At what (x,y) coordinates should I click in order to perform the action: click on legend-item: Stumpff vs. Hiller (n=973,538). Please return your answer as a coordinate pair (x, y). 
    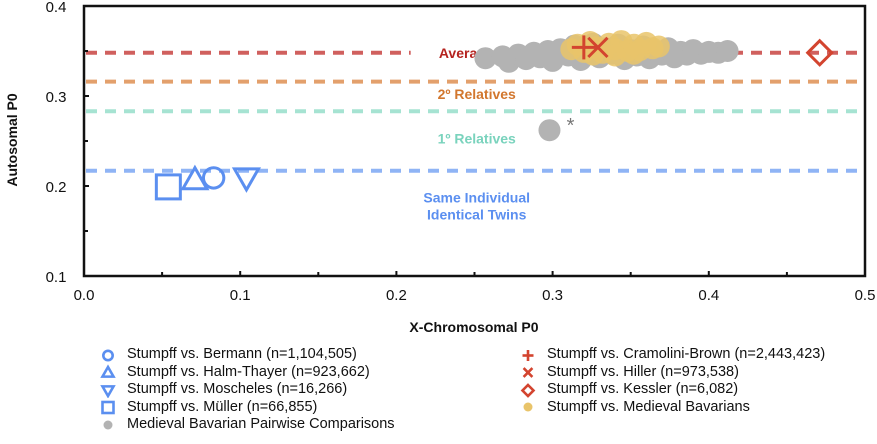
    Looking at the image, I should click on (672, 373).